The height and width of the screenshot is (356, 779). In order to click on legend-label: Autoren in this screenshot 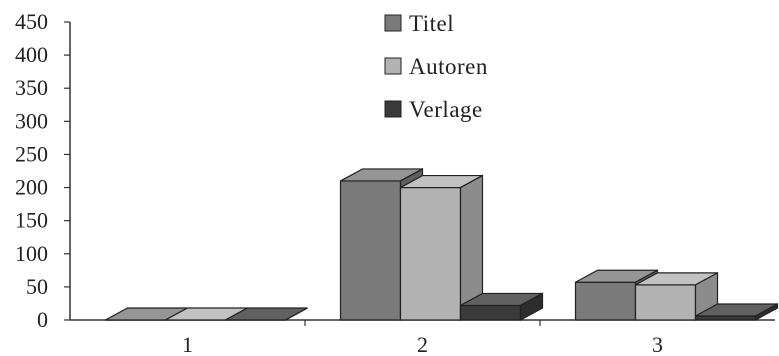, I will do `click(448, 66)`.